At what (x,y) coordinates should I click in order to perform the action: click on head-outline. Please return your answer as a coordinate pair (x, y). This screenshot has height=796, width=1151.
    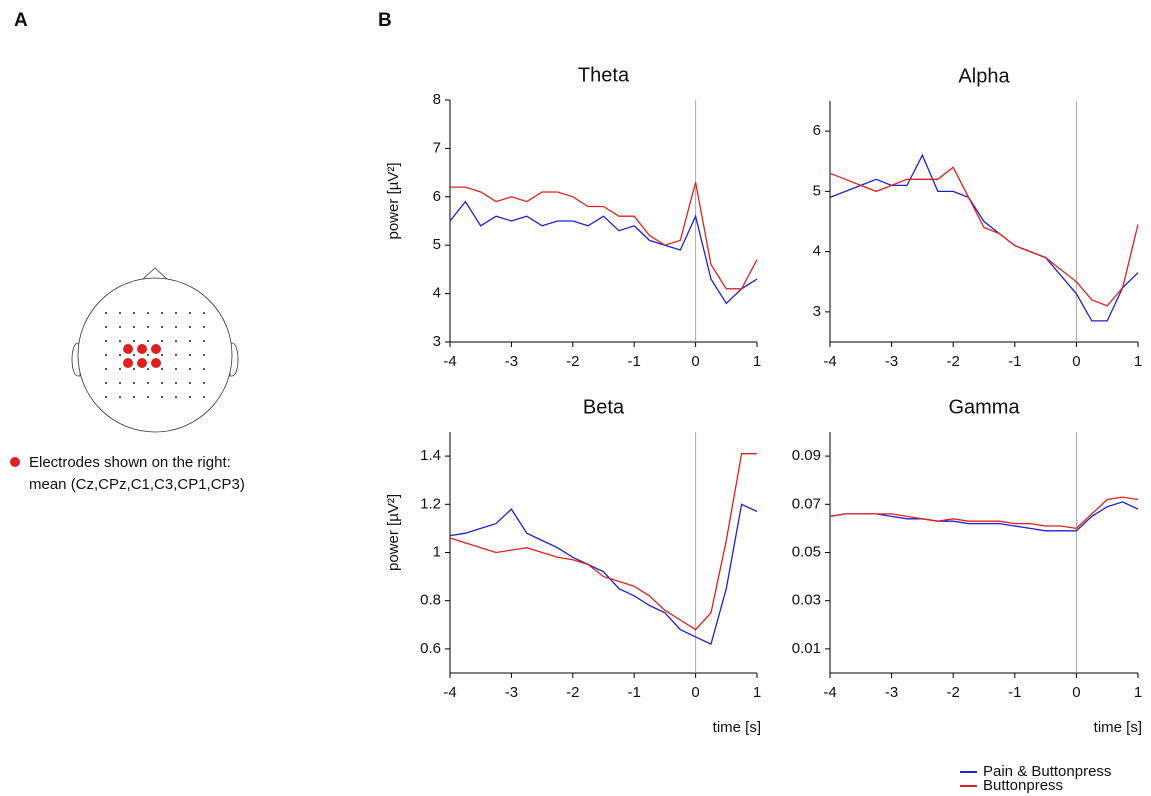
    Looking at the image, I should click on (155, 355).